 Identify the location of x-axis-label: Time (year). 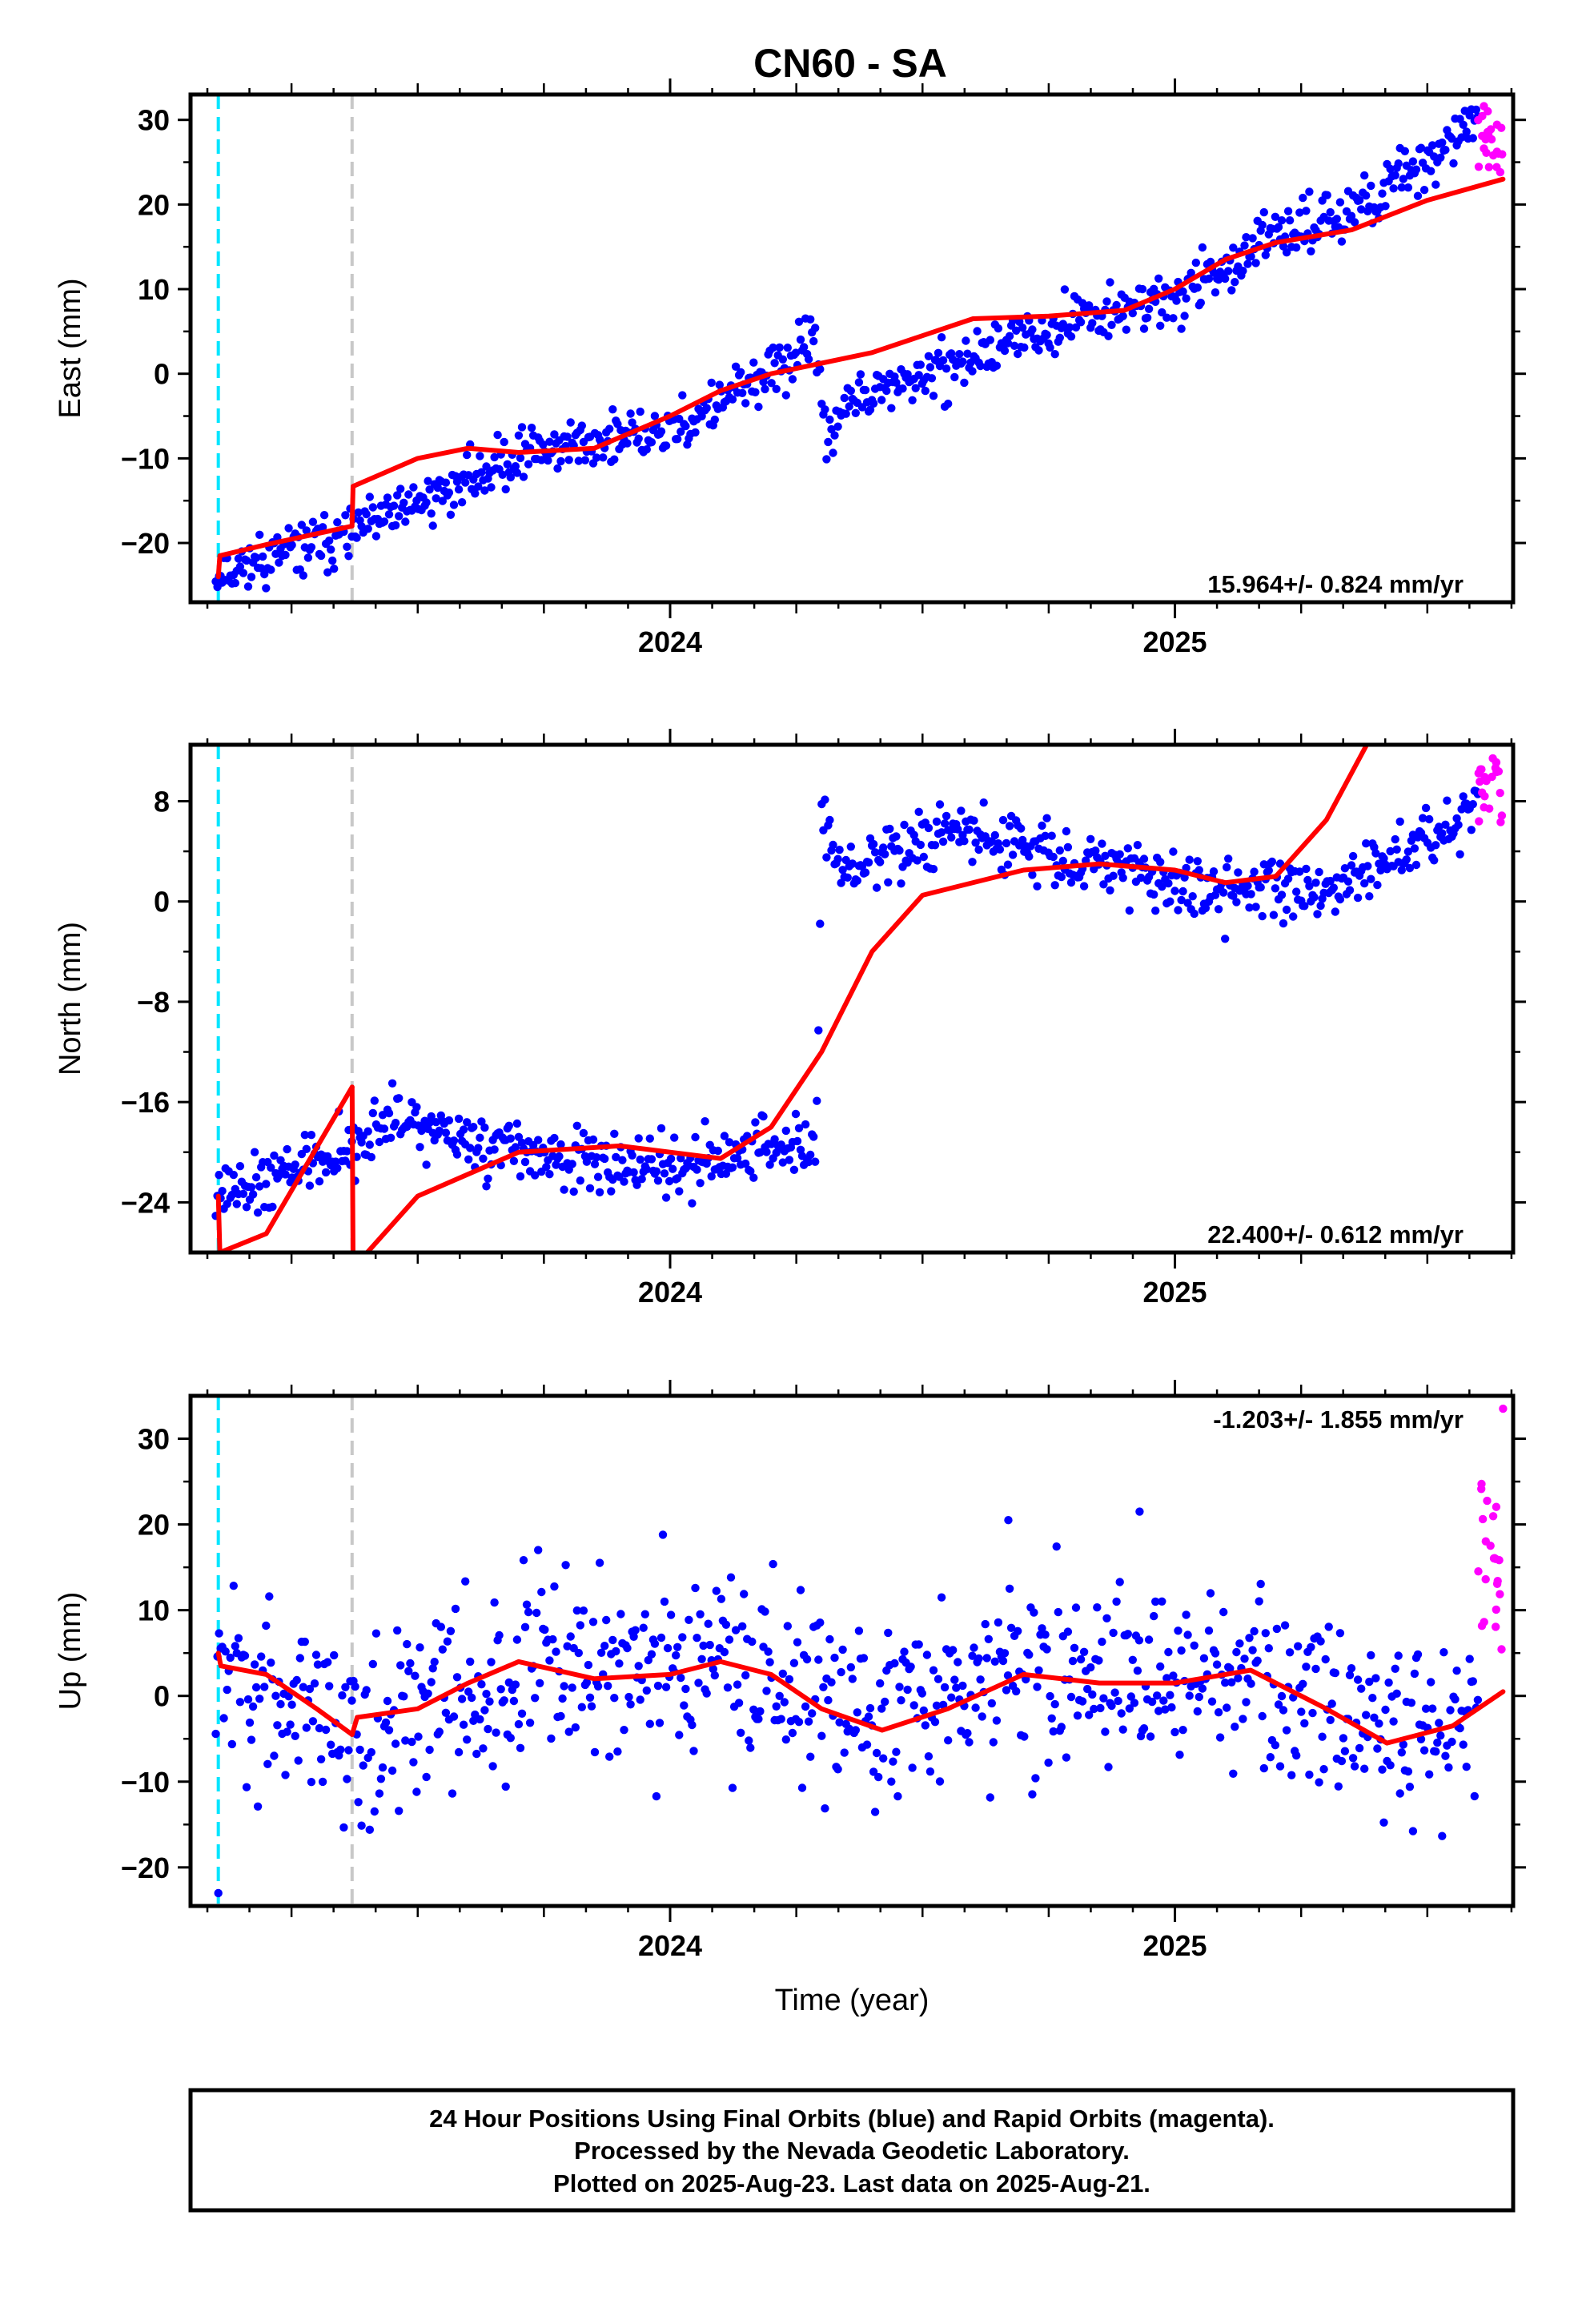
(852, 2000).